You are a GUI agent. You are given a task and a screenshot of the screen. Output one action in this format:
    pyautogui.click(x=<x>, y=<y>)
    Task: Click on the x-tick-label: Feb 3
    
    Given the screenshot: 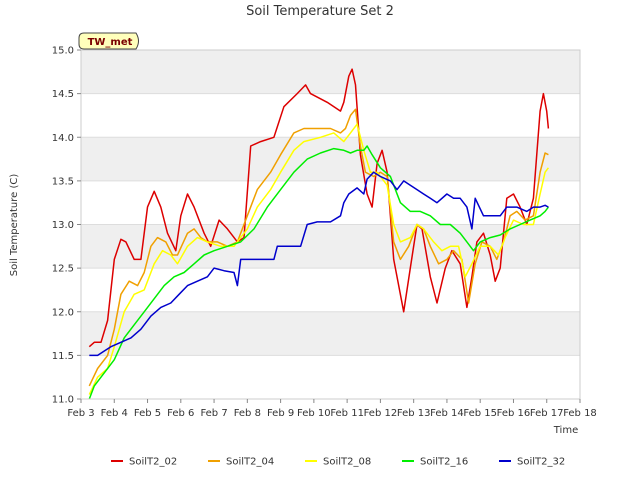 What is the action you would take?
    pyautogui.click(x=80, y=413)
    